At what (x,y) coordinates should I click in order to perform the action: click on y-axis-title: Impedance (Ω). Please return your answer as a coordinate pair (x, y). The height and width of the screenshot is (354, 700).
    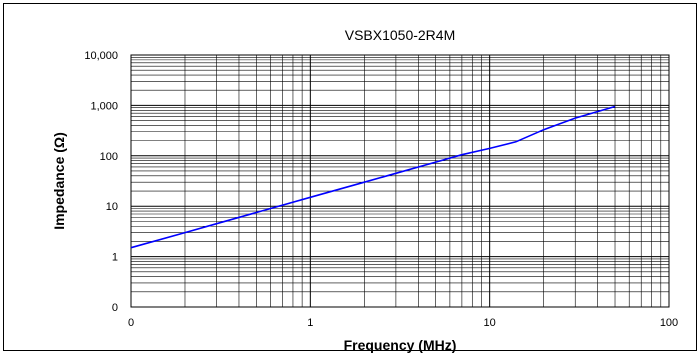
    Looking at the image, I should click on (59, 181).